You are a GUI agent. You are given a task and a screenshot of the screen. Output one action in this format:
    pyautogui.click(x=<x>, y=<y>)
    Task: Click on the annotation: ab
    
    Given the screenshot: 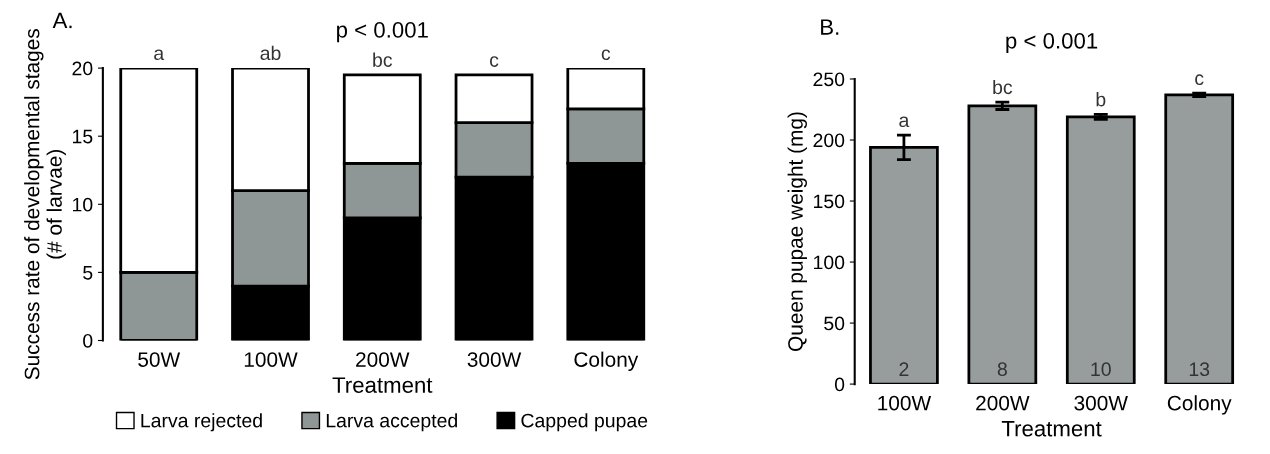 What is the action you would take?
    pyautogui.click(x=270, y=53)
    